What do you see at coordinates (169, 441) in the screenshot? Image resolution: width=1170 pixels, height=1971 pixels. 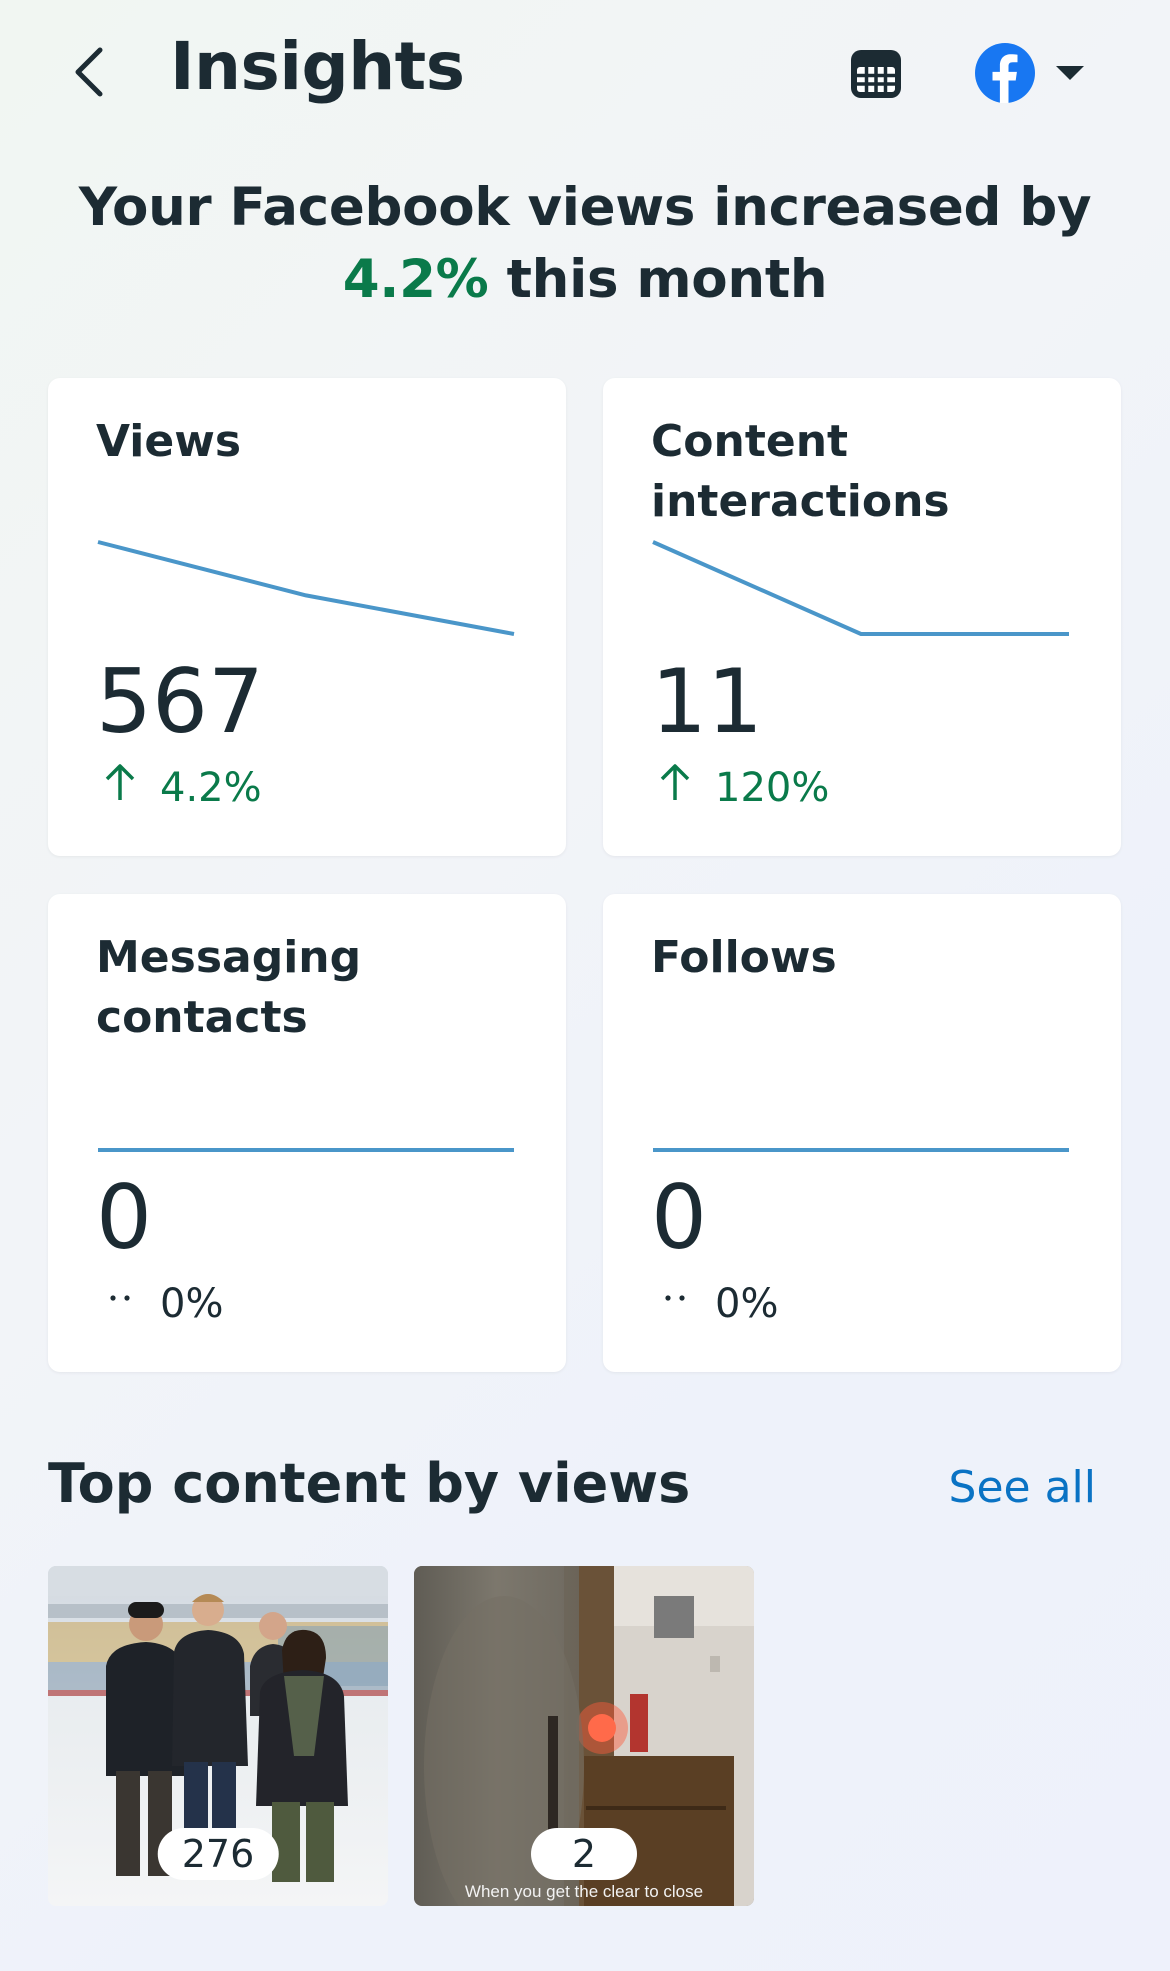 I see `card-title: Views` at bounding box center [169, 441].